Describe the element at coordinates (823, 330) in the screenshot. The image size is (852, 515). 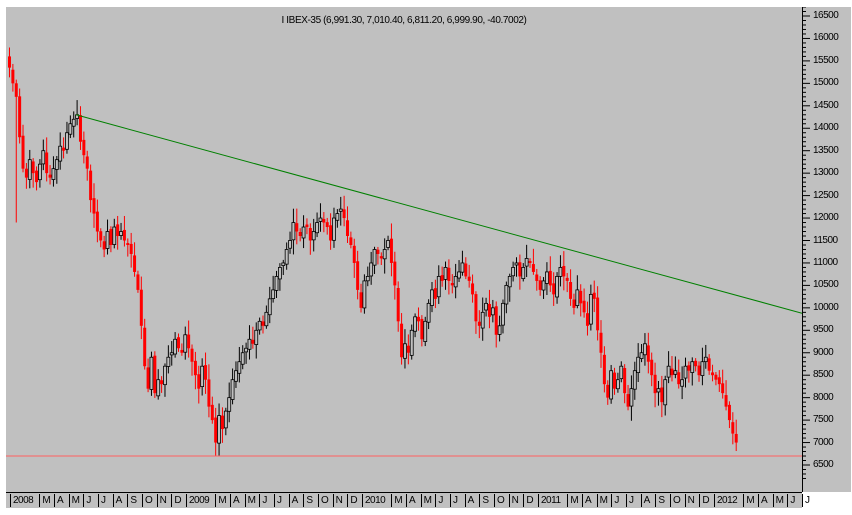
I see `price-label: 9500` at that location.